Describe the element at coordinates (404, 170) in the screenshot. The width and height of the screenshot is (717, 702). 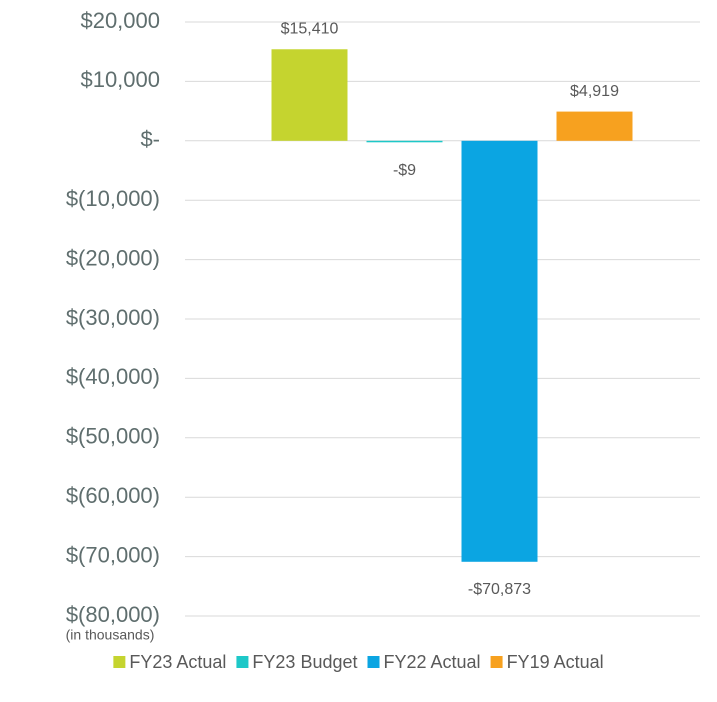
I see `data-label: -$9` at that location.